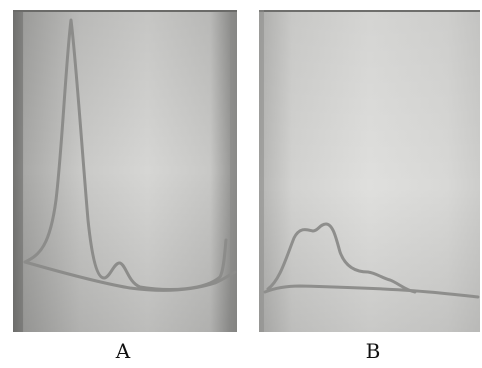 The image size is (482, 368). I want to click on panel-b-left-edge, so click(261, 171).